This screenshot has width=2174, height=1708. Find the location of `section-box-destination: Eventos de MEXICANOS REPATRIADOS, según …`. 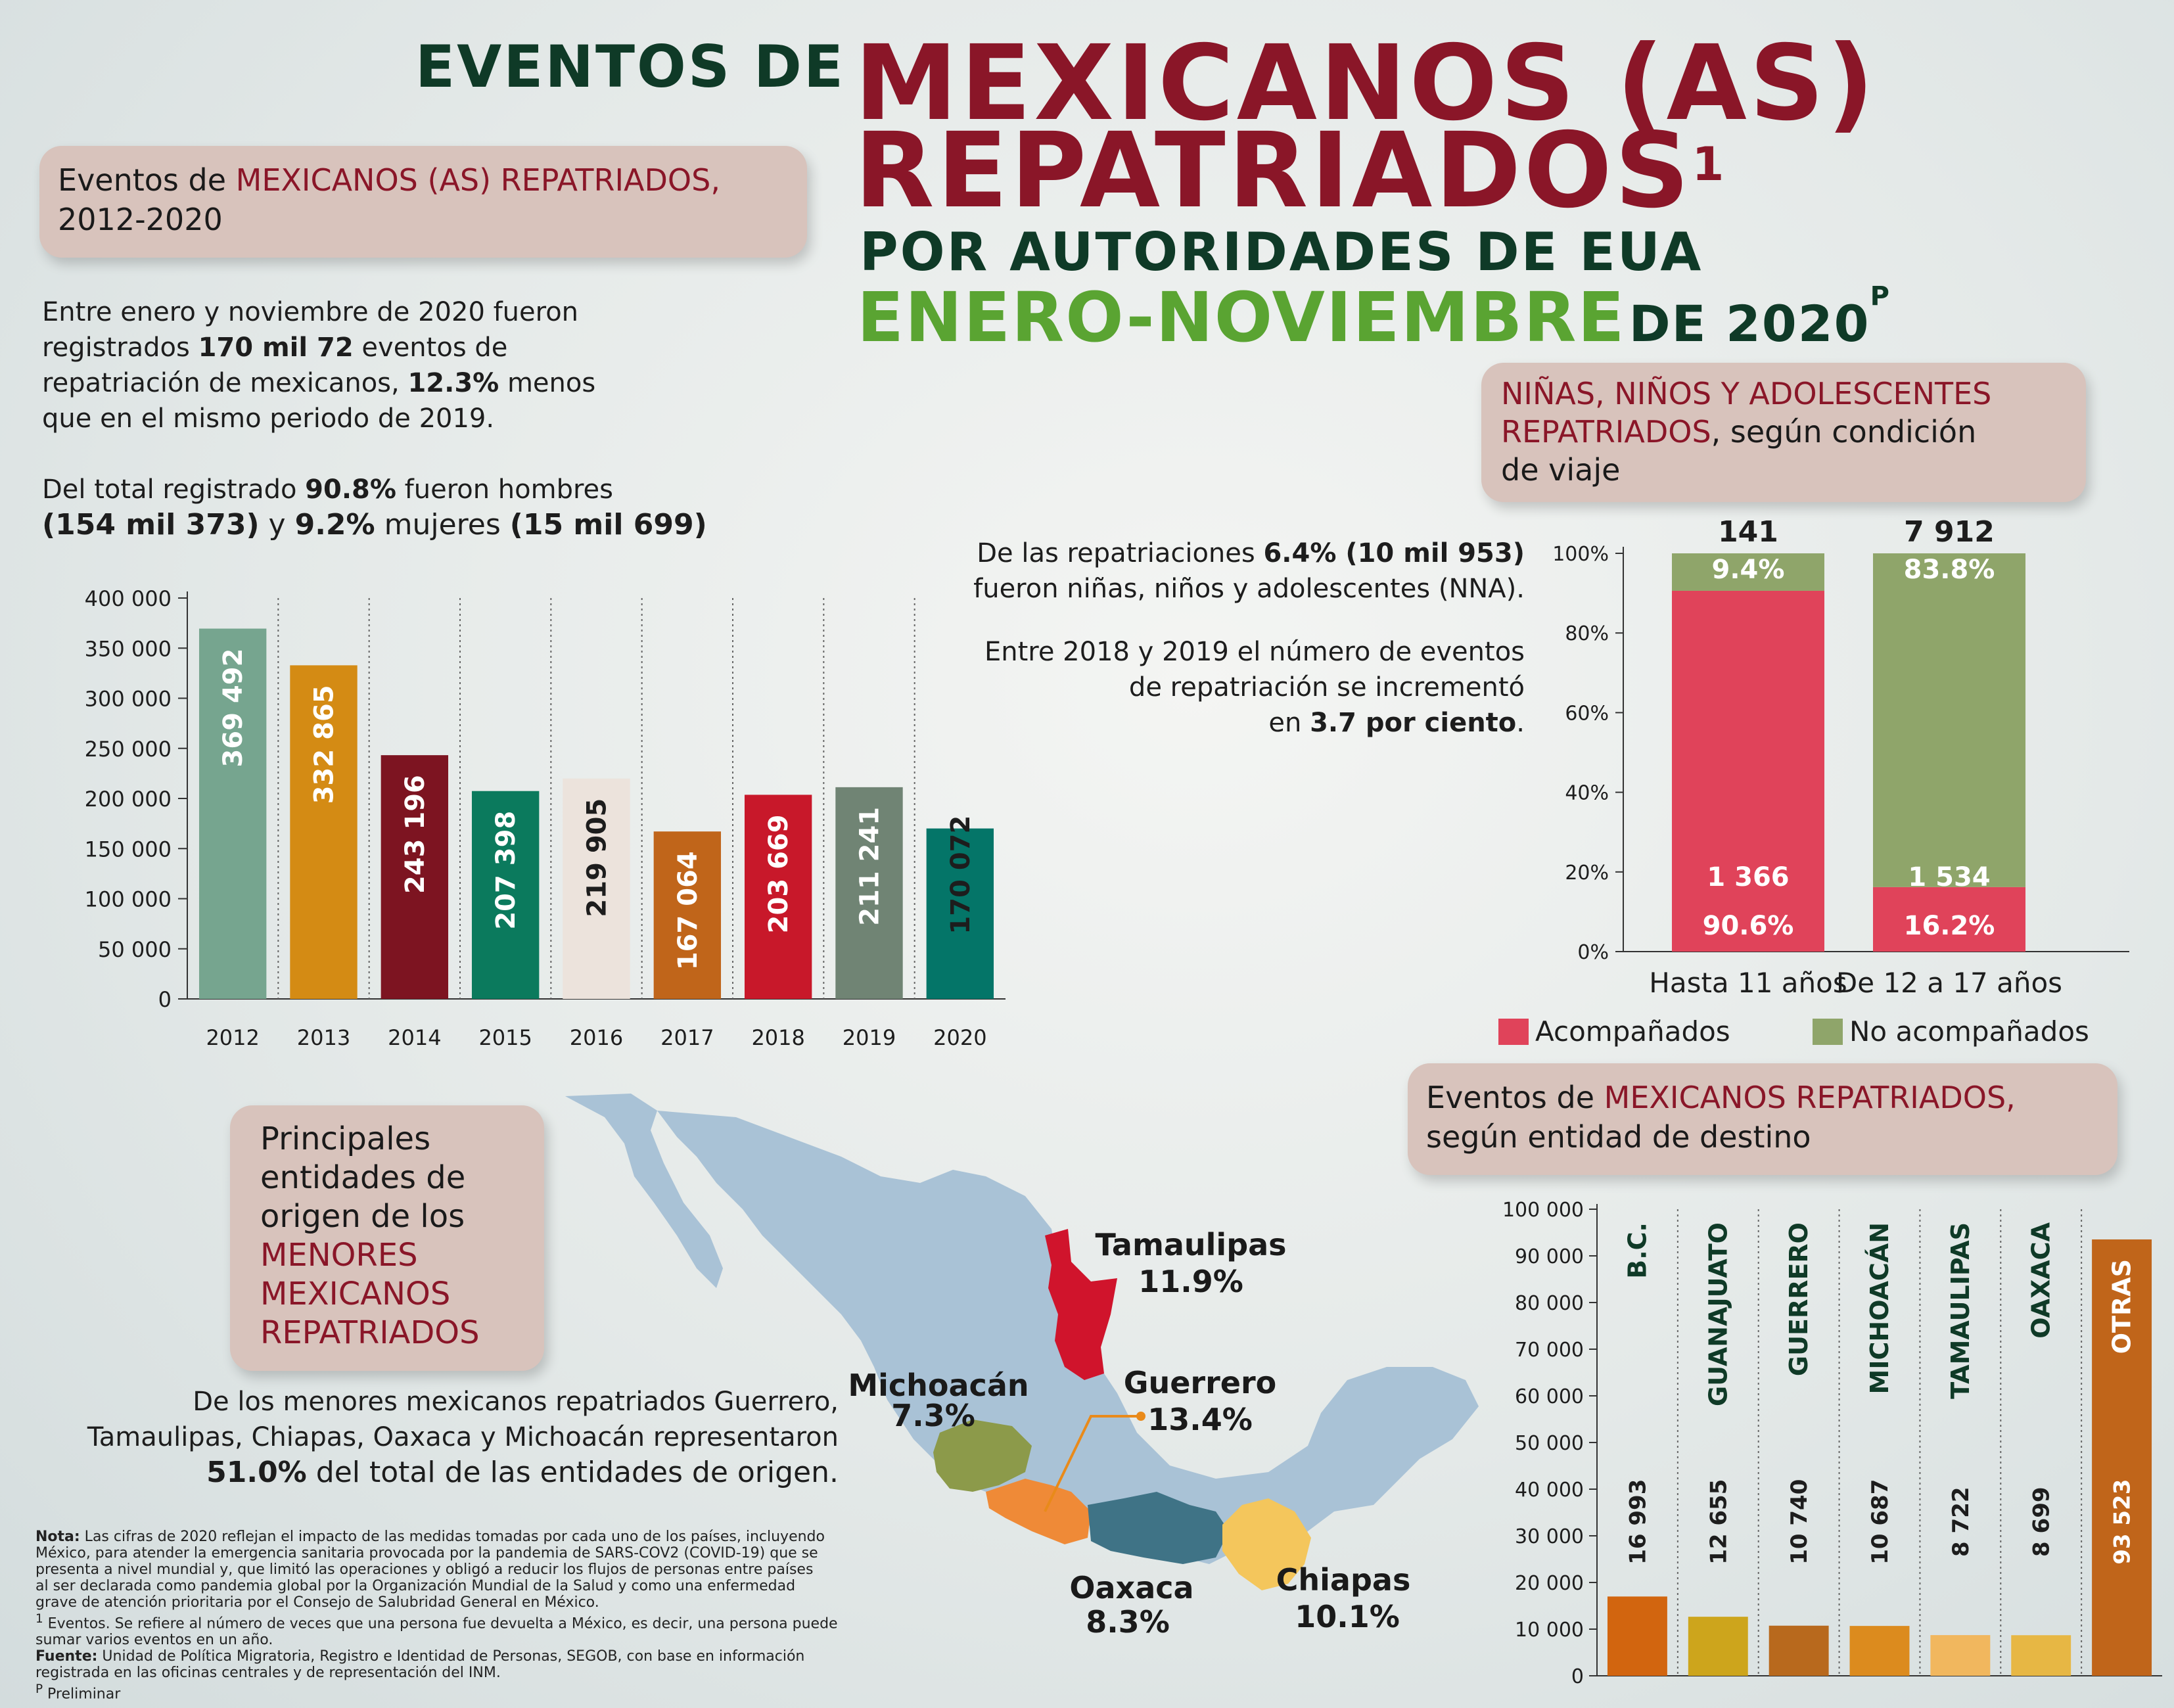

section-box-destination: Eventos de MEXICANOS REPATRIADOS, según … is located at coordinates (1762, 1119).